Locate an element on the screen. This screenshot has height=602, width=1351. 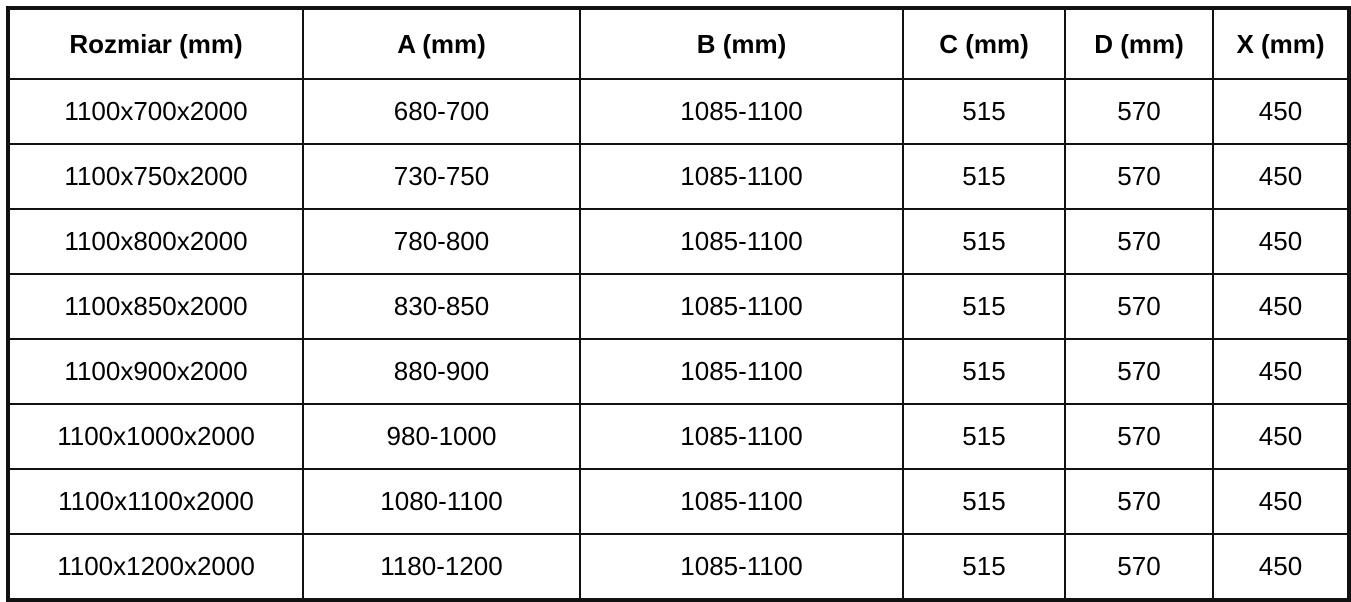
cell-a: 880-900 is located at coordinates (441, 371).